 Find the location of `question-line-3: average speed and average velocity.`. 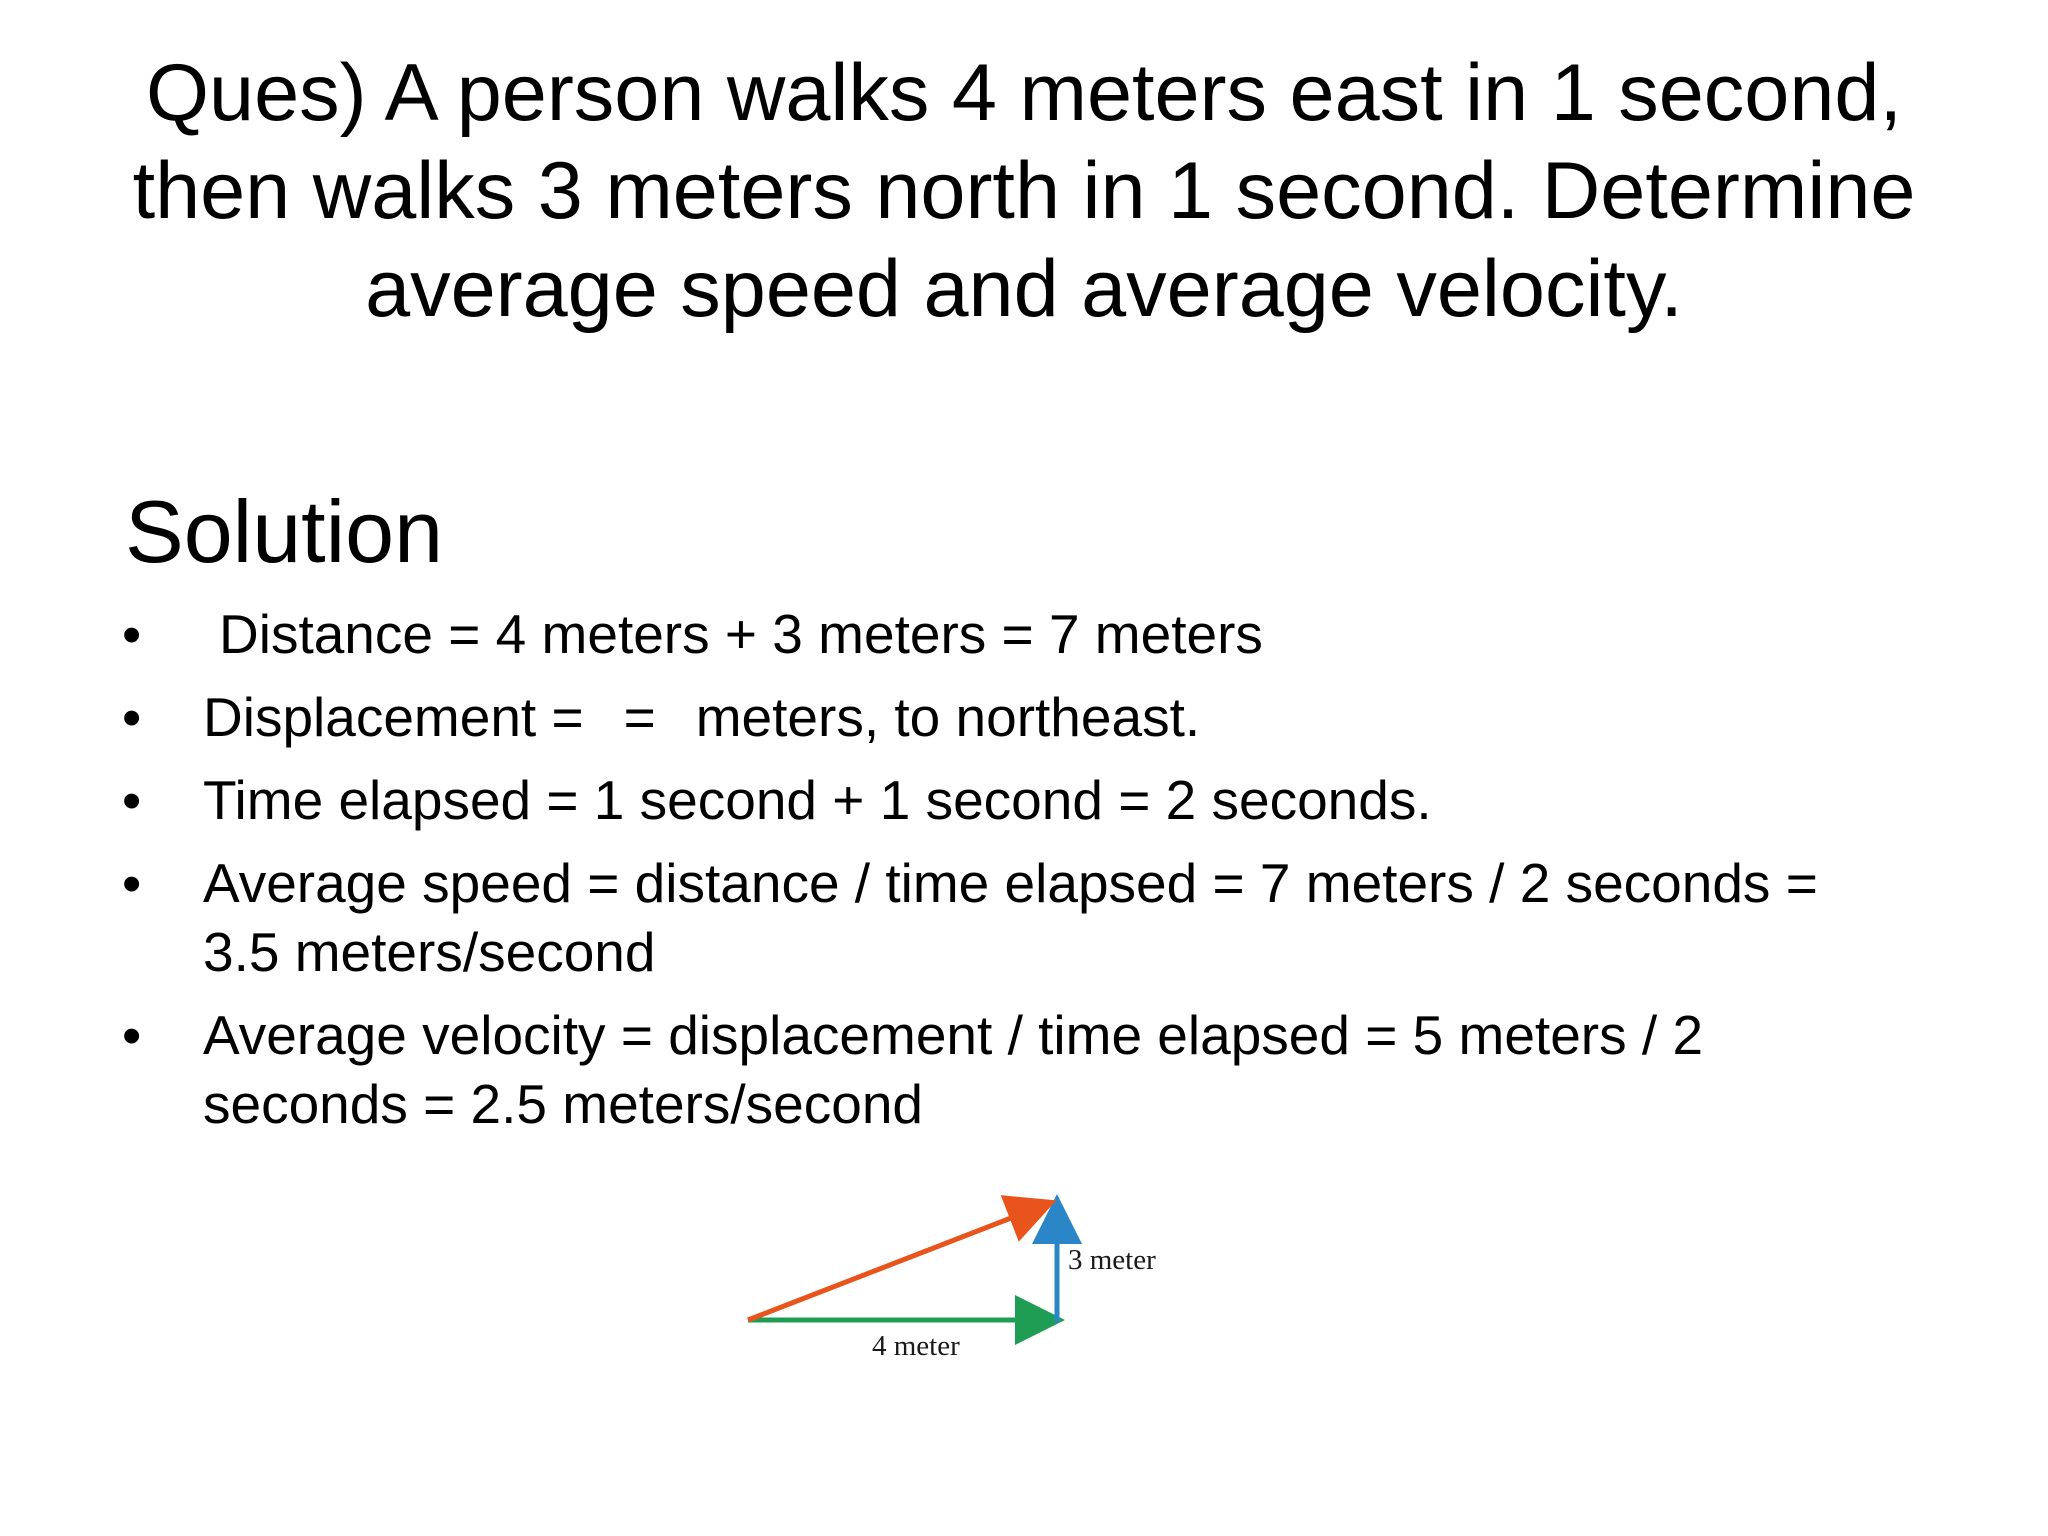

question-line-3: average speed and average velocity. is located at coordinates (1024, 289).